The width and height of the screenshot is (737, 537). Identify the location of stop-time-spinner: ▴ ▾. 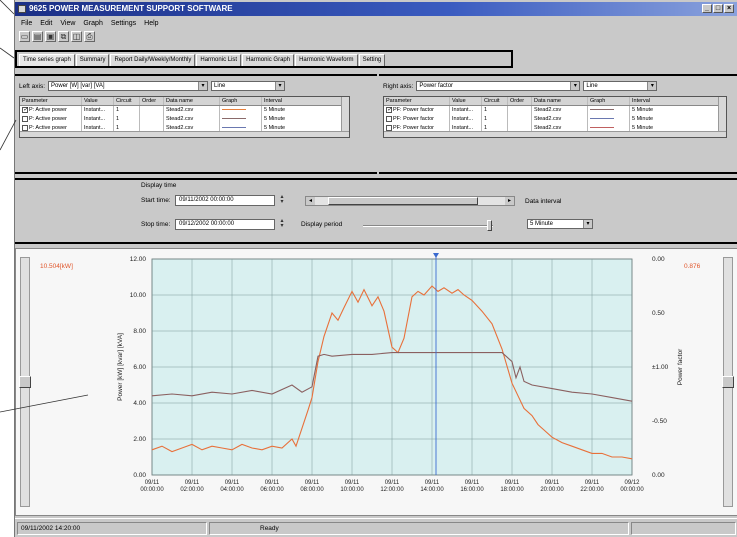
(282, 223).